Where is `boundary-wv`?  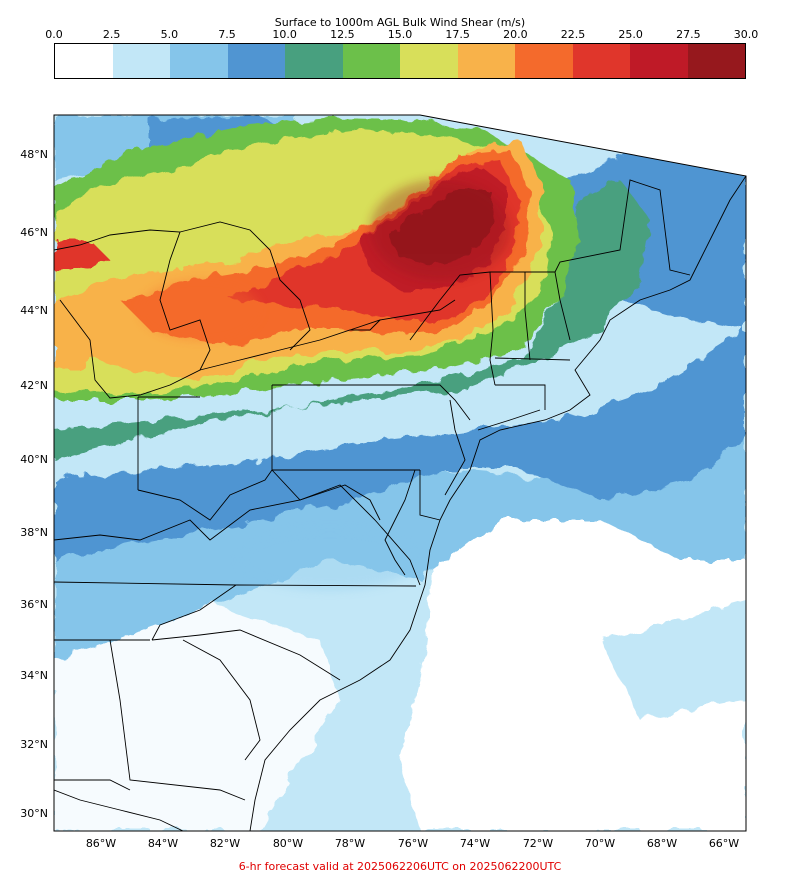
boundary-wv is located at coordinates (326, 495).